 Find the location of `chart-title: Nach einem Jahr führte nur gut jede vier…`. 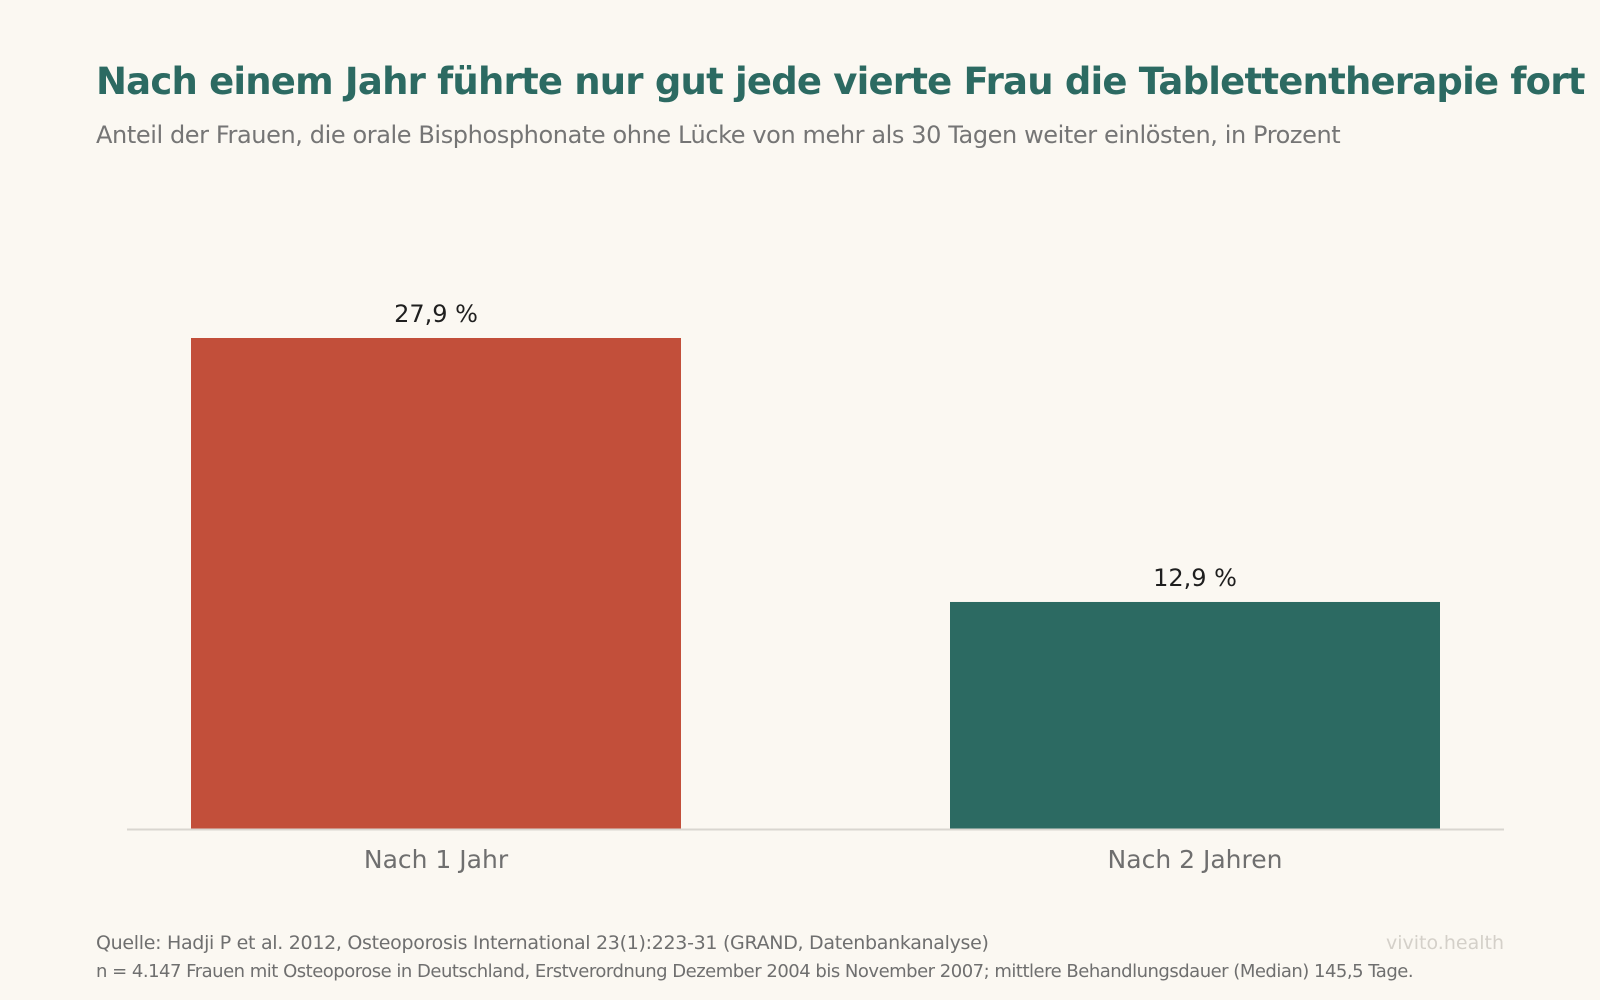

chart-title: Nach einem Jahr führte nur gut jede vier… is located at coordinates (840, 81).